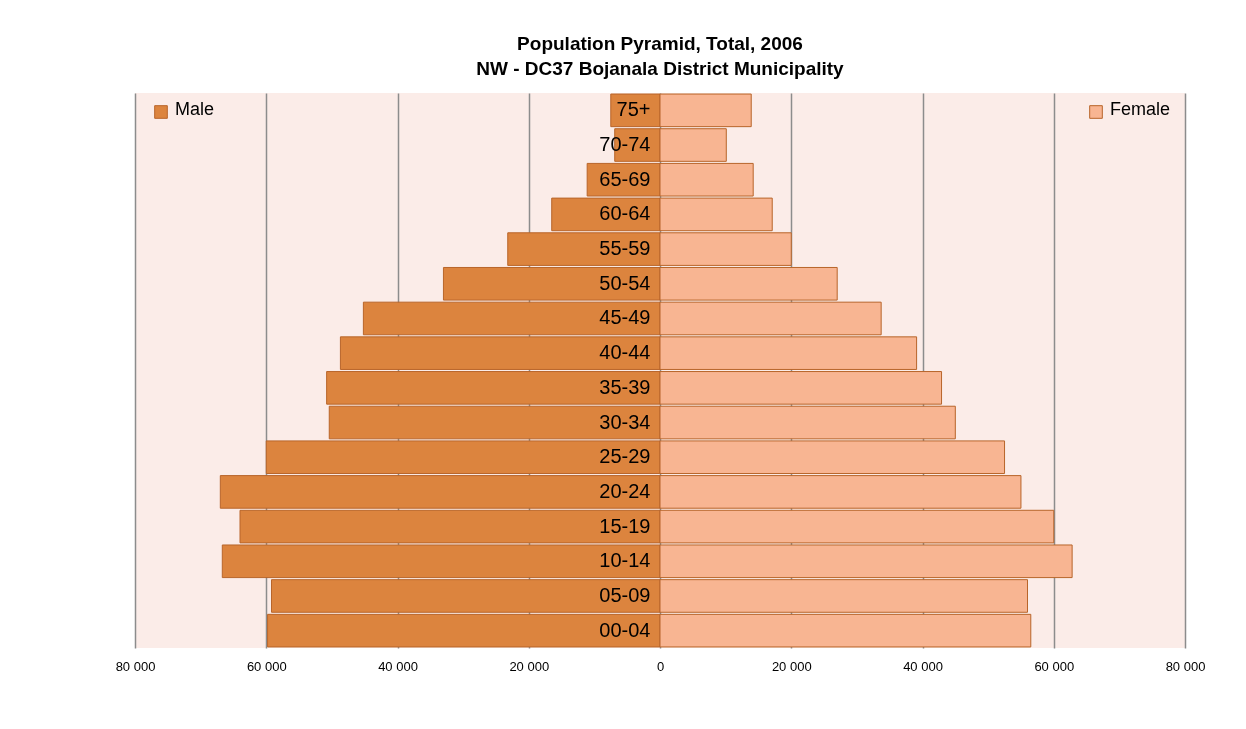 The height and width of the screenshot is (729, 1246). Describe the element at coordinates (625, 386) in the screenshot. I see `y-tick-label: 35-39` at that location.